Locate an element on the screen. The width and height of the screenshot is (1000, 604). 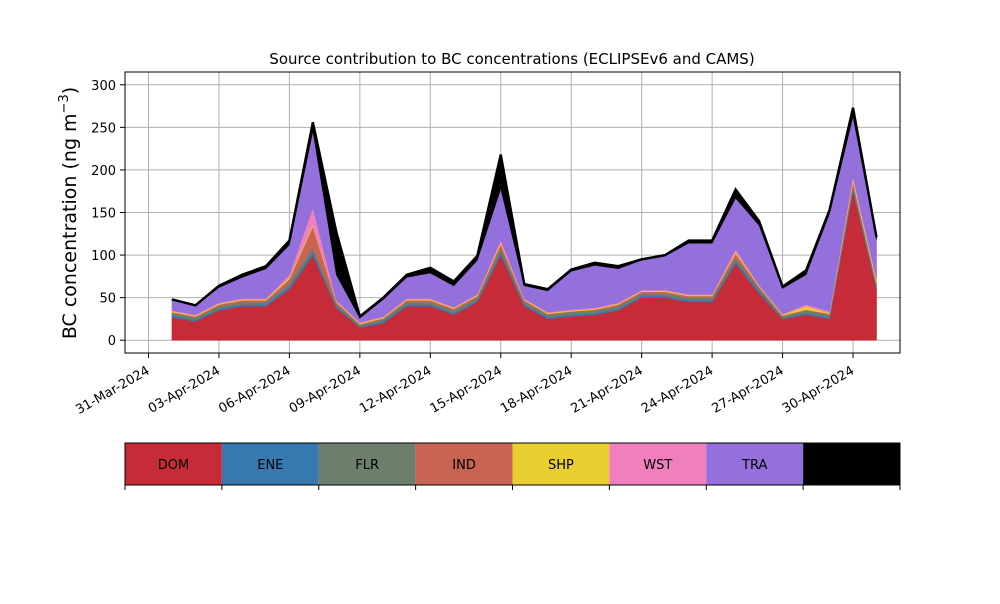
y-axis-ticks: 0 50 100 150 200 250 300 is located at coordinates (108, 214).